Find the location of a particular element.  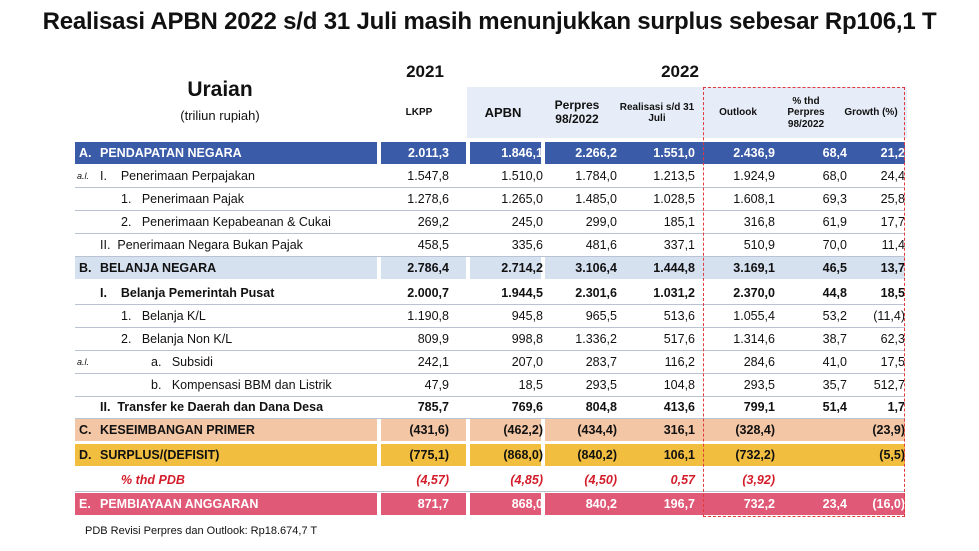

cell-col-5: 23,4 is located at coordinates (834, 504).